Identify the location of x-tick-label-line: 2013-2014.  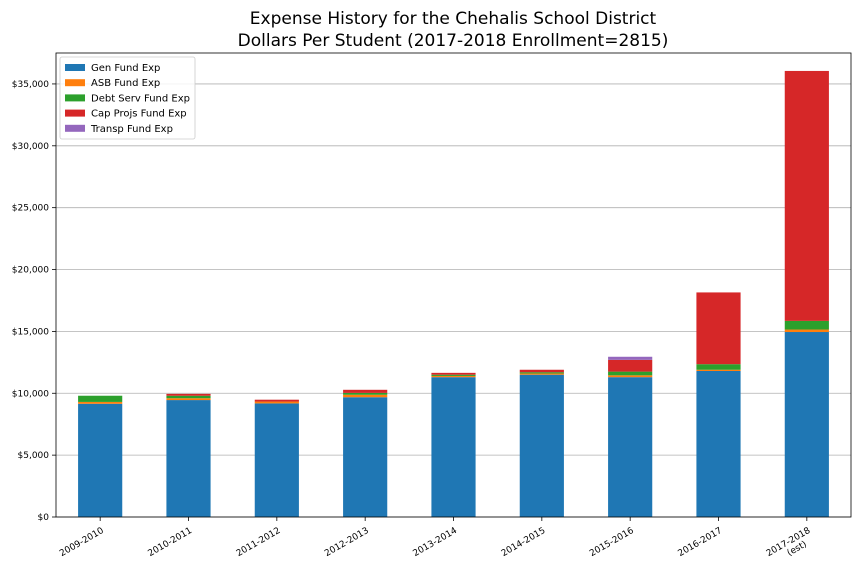
(436, 542).